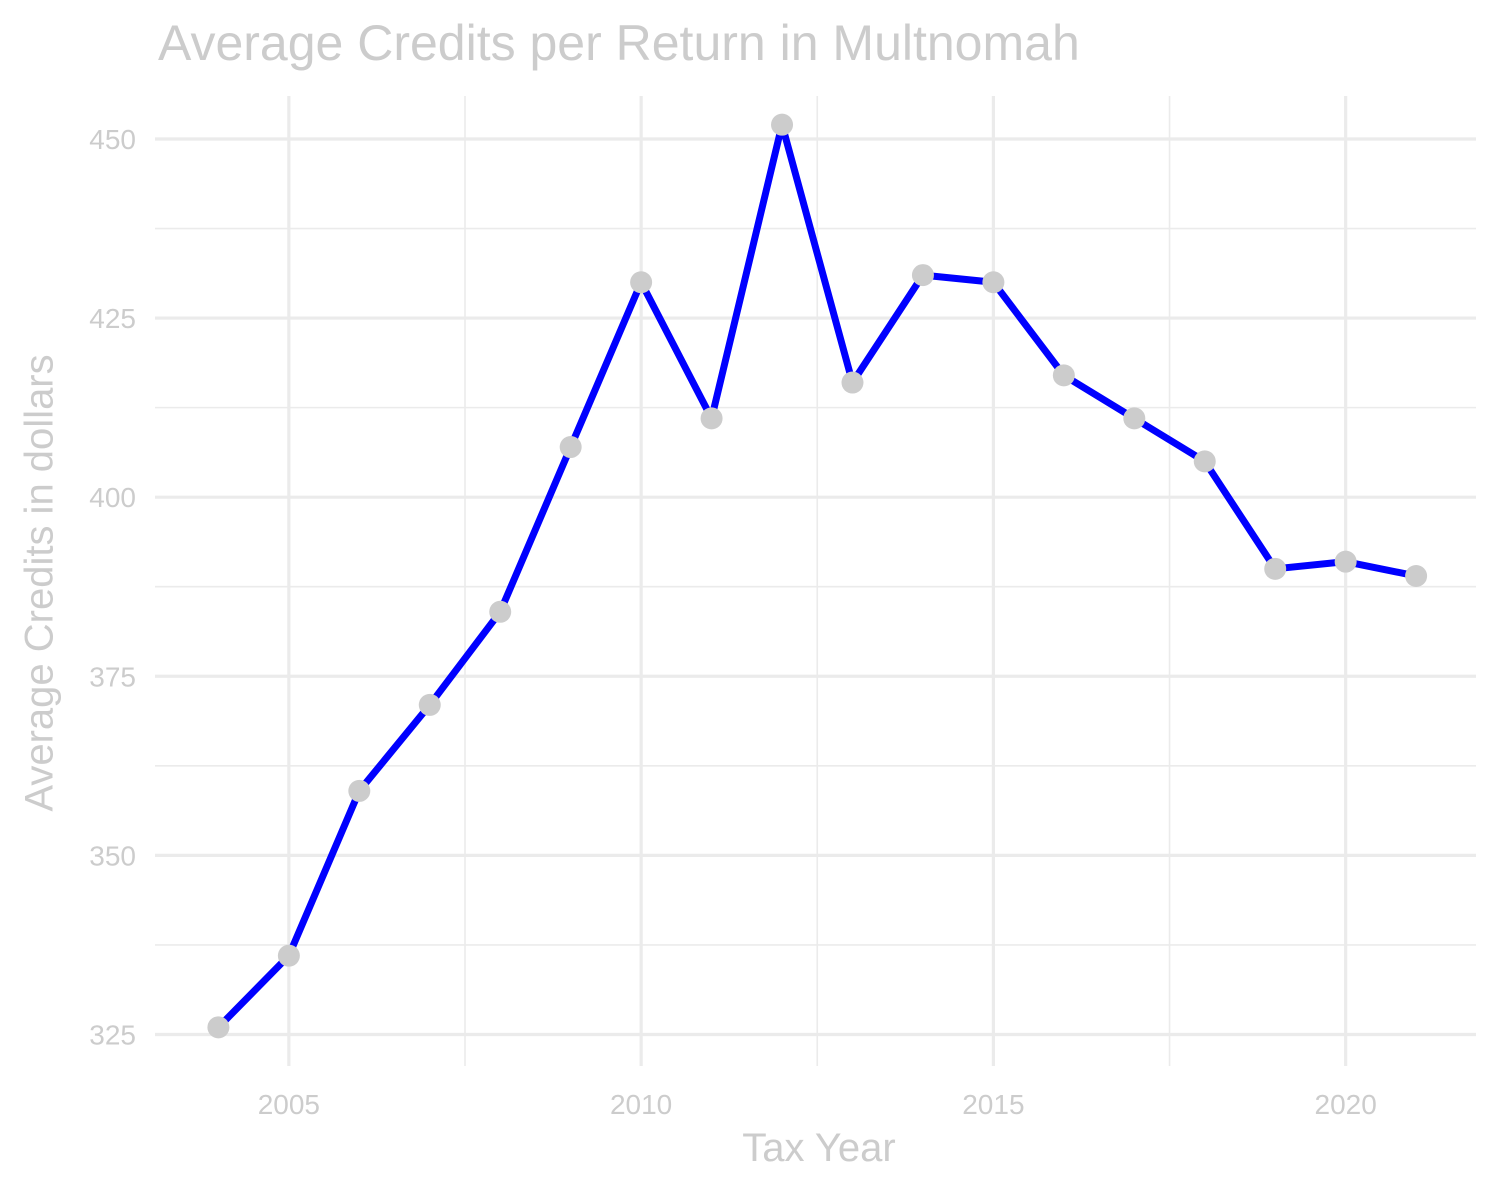  Describe the element at coordinates (112, 676) in the screenshot. I see `y-tick-label: 375` at that location.